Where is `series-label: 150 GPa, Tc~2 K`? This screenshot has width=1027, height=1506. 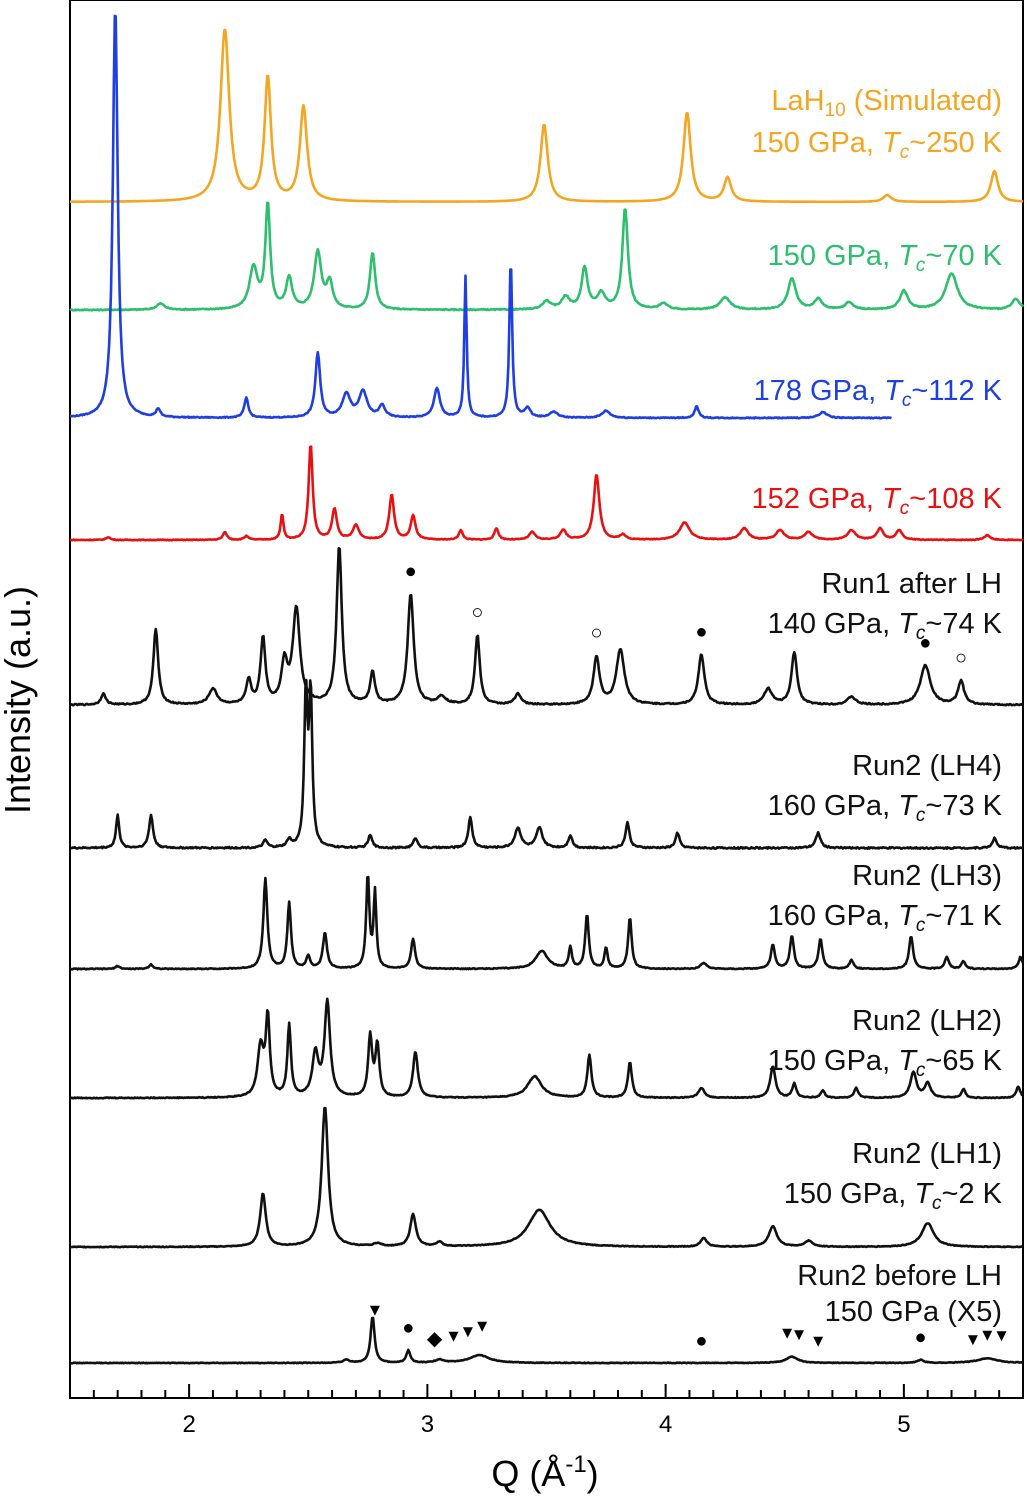 series-label: 150 GPa, Tc~2 K is located at coordinates (893, 1196).